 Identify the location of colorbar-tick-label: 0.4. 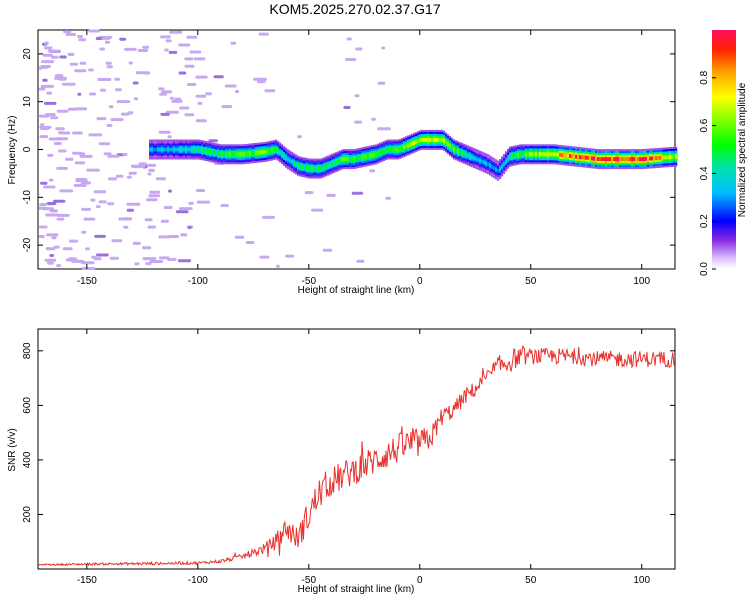
(704, 173).